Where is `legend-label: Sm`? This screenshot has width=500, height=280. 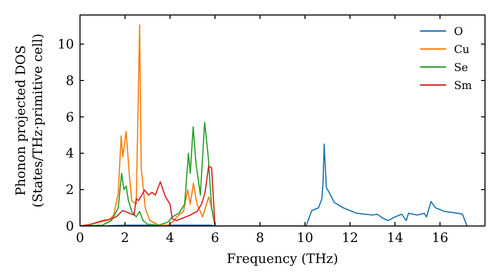 legend-label: Sm is located at coordinates (463, 85).